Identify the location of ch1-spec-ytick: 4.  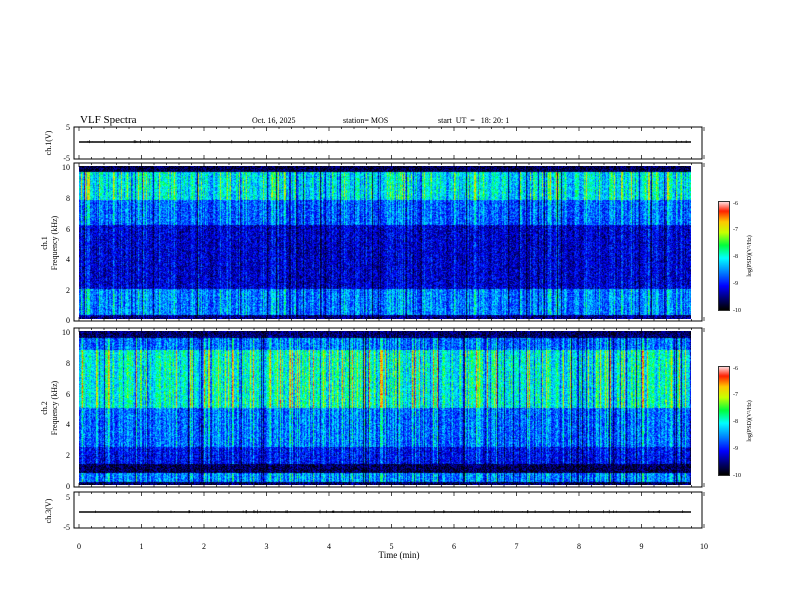
(68, 259).